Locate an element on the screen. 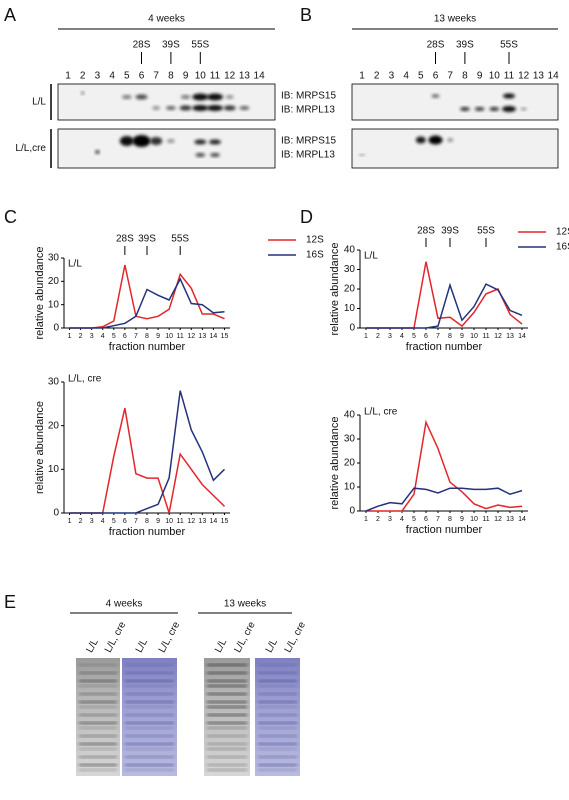 The width and height of the screenshot is (569, 800). lane-number: 13 is located at coordinates (245, 76).